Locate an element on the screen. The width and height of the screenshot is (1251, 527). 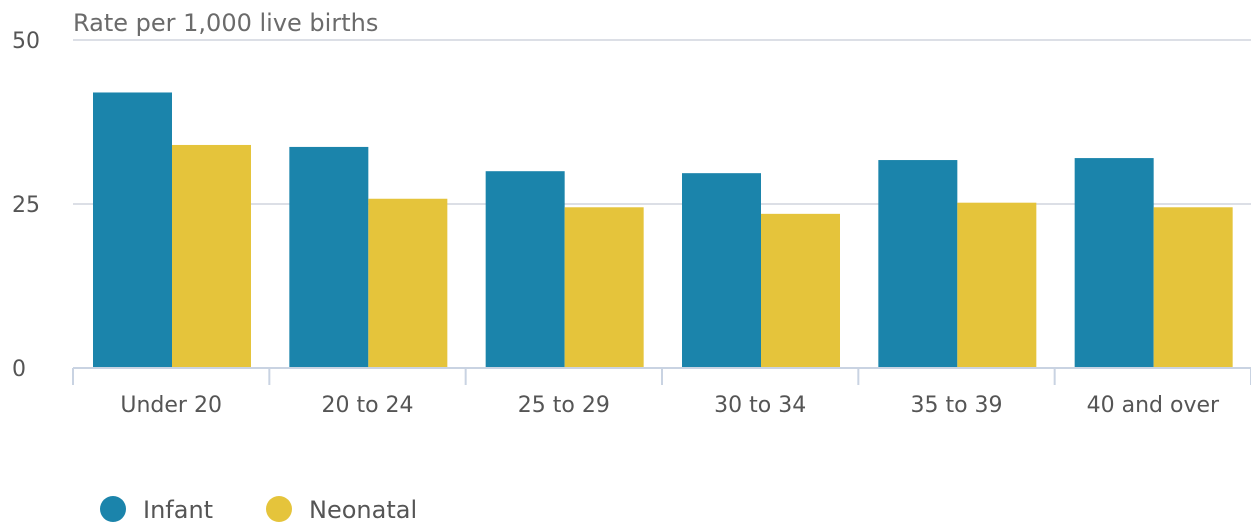
y-tick-label: 25 is located at coordinates (26, 205).